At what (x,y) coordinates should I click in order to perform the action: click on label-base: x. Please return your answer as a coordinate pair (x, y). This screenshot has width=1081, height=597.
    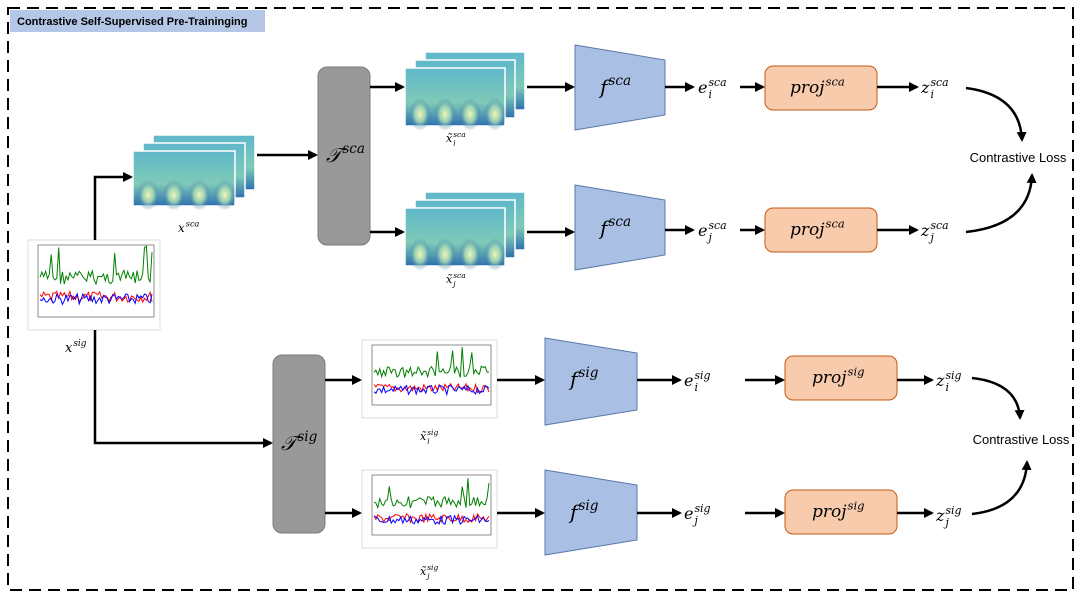
    Looking at the image, I should click on (181, 228).